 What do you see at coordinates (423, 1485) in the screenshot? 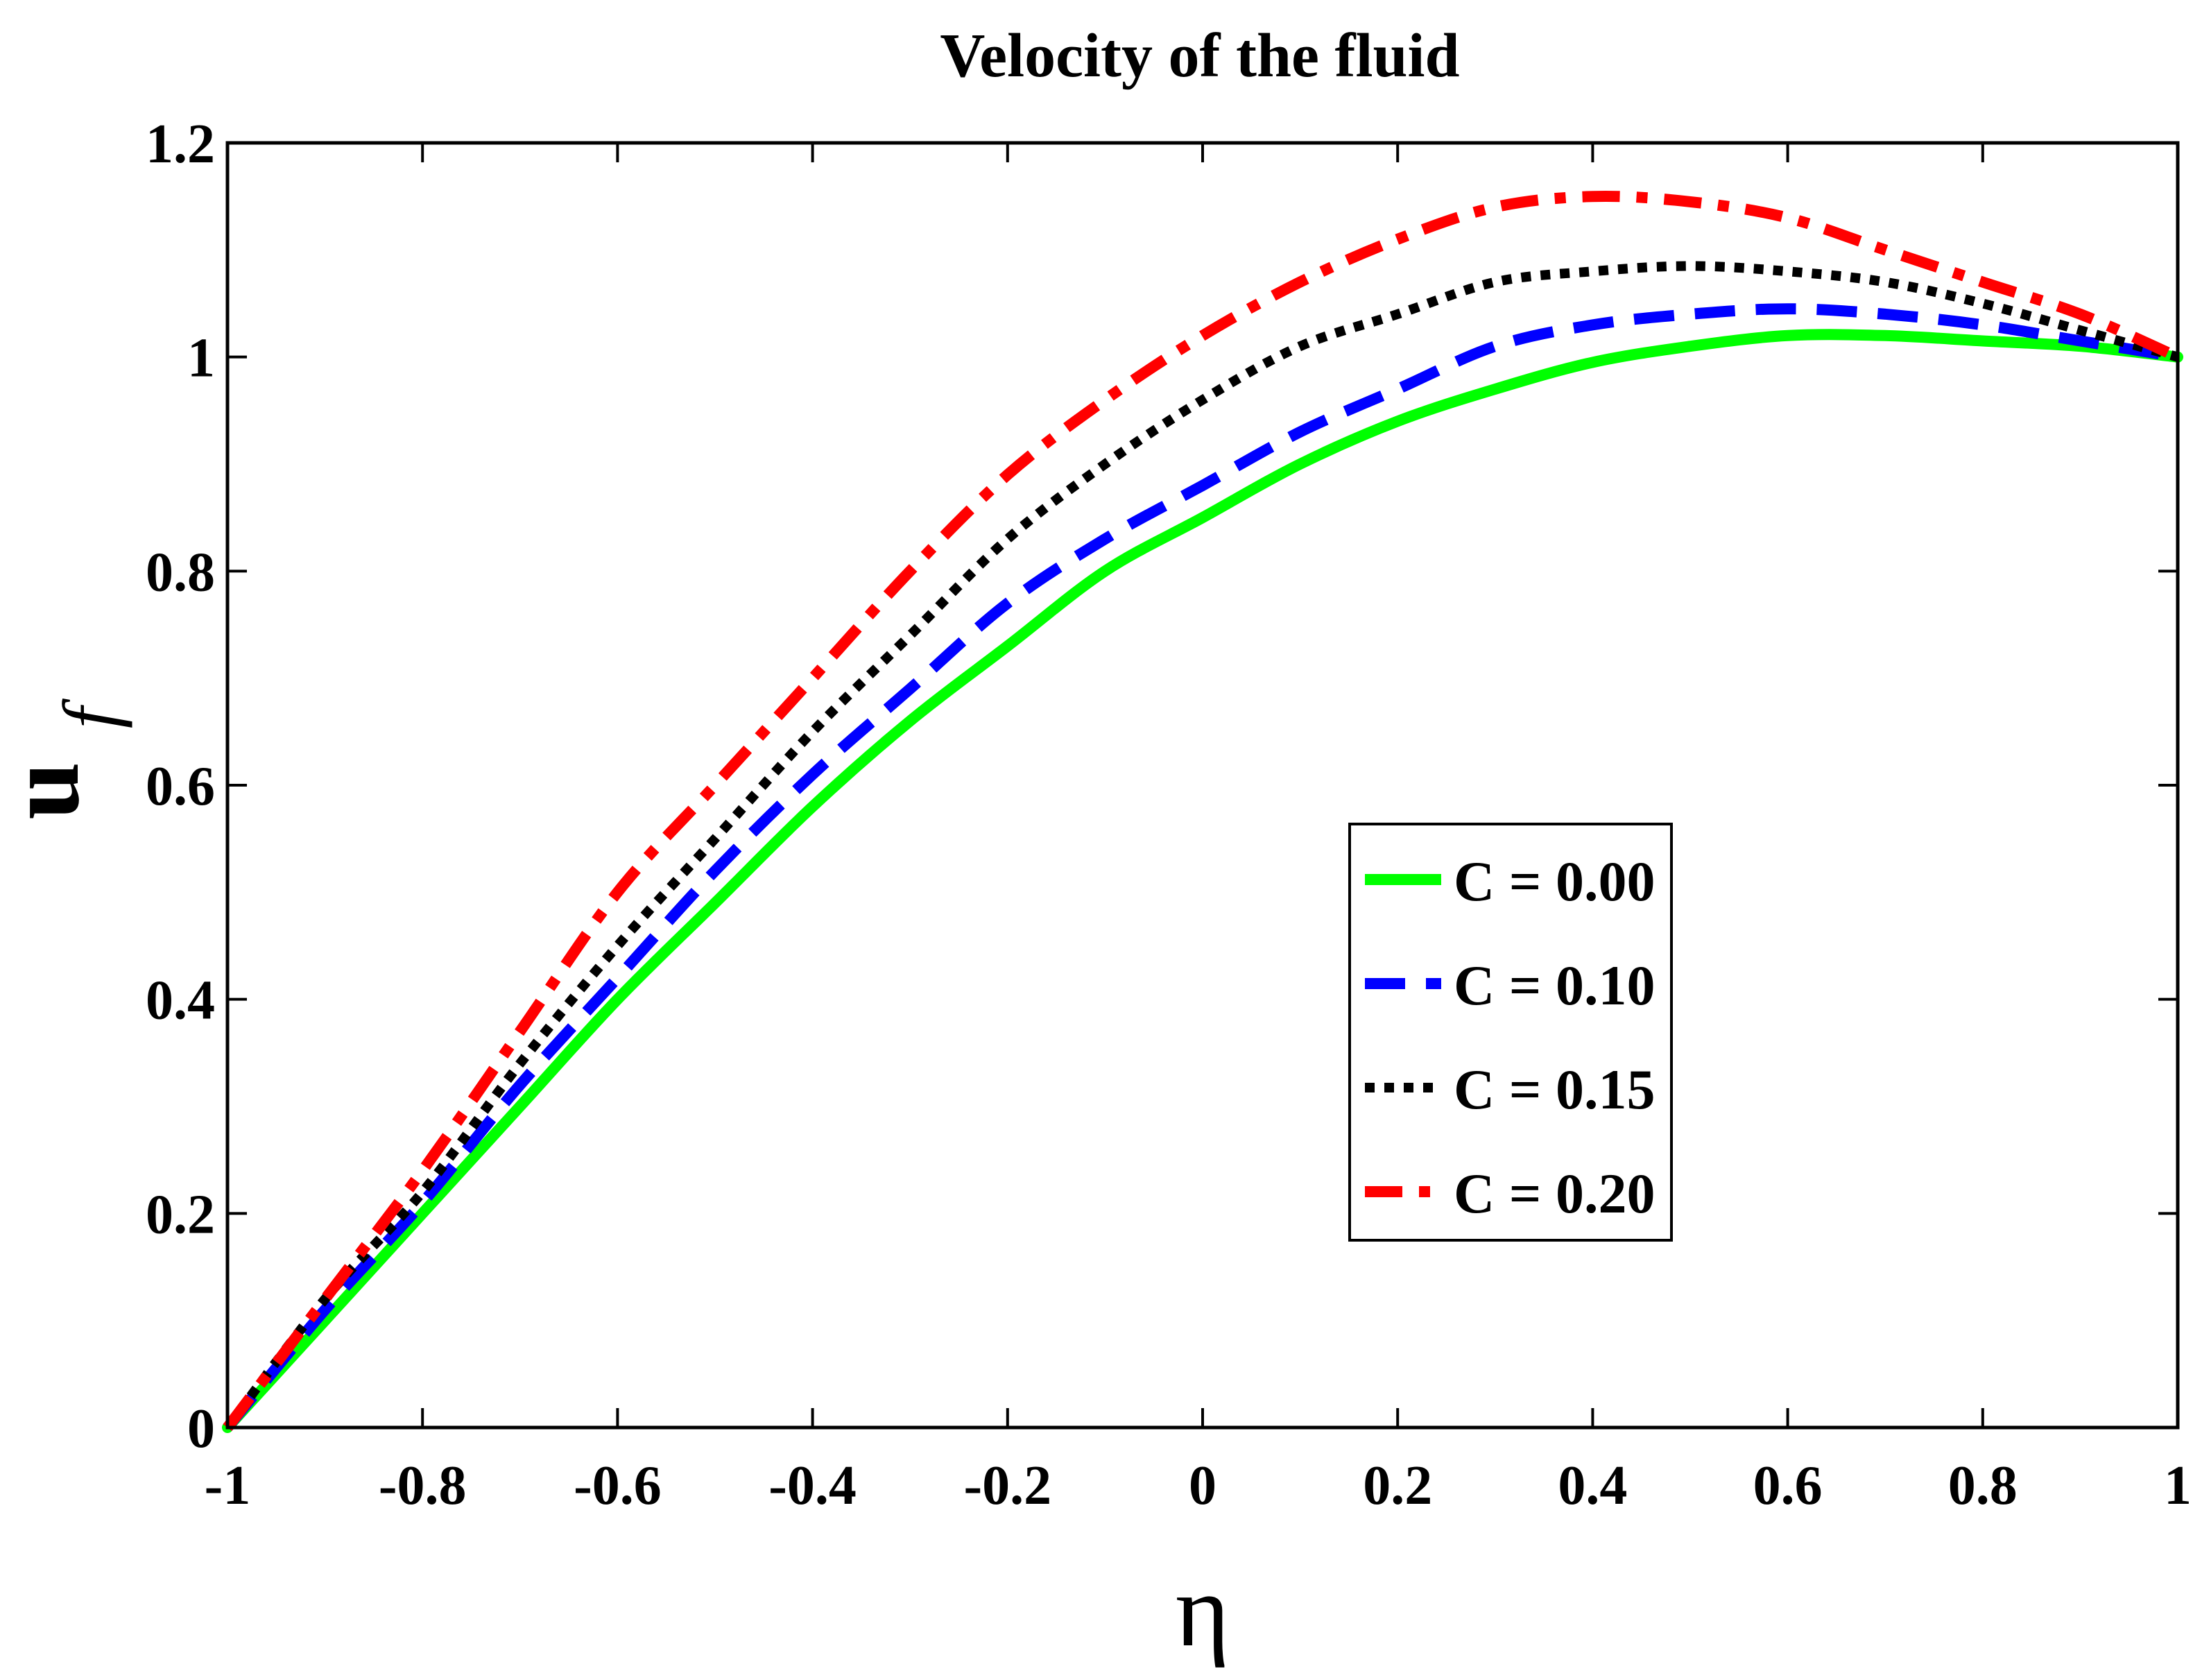
I see `x-tick-label: -0.8` at bounding box center [423, 1485].